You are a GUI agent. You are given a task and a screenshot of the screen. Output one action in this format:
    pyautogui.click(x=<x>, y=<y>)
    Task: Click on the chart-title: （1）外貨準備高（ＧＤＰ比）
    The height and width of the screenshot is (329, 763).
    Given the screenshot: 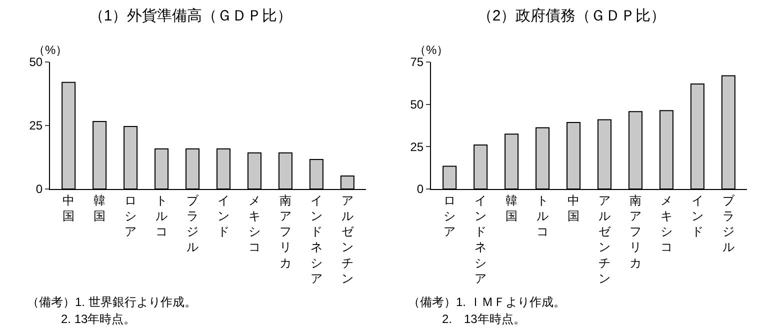 What is the action you would take?
    pyautogui.click(x=190, y=15)
    